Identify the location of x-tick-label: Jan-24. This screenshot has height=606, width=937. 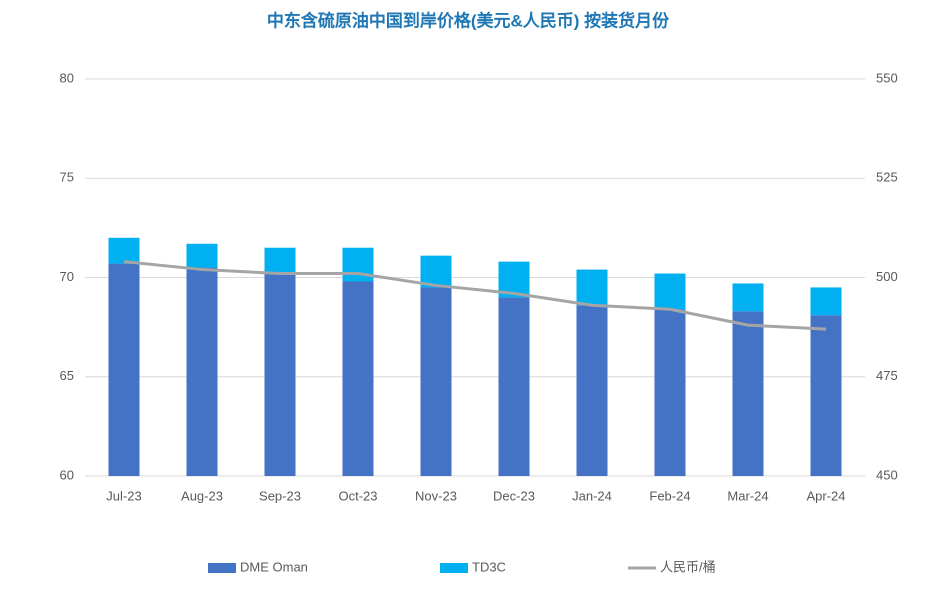
(592, 495).